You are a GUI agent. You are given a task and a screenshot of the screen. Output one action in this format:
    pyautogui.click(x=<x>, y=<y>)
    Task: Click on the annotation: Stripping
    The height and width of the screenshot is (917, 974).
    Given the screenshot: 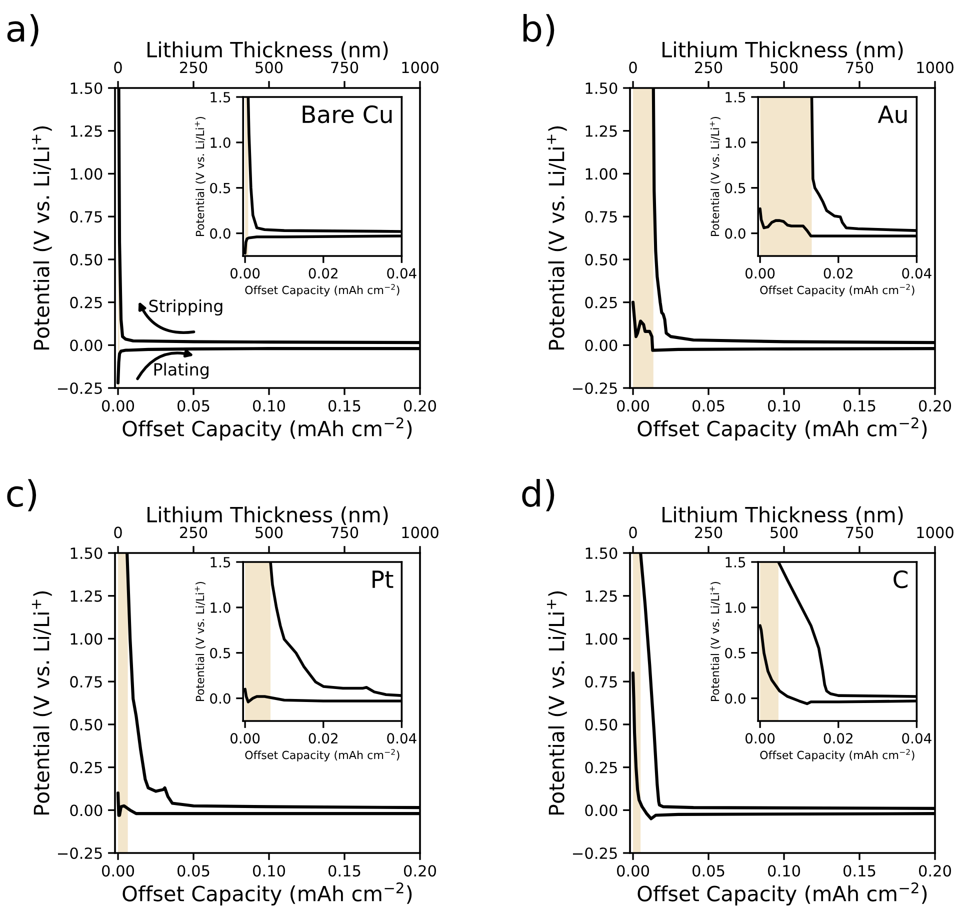 What is the action you would take?
    pyautogui.click(x=185, y=307)
    